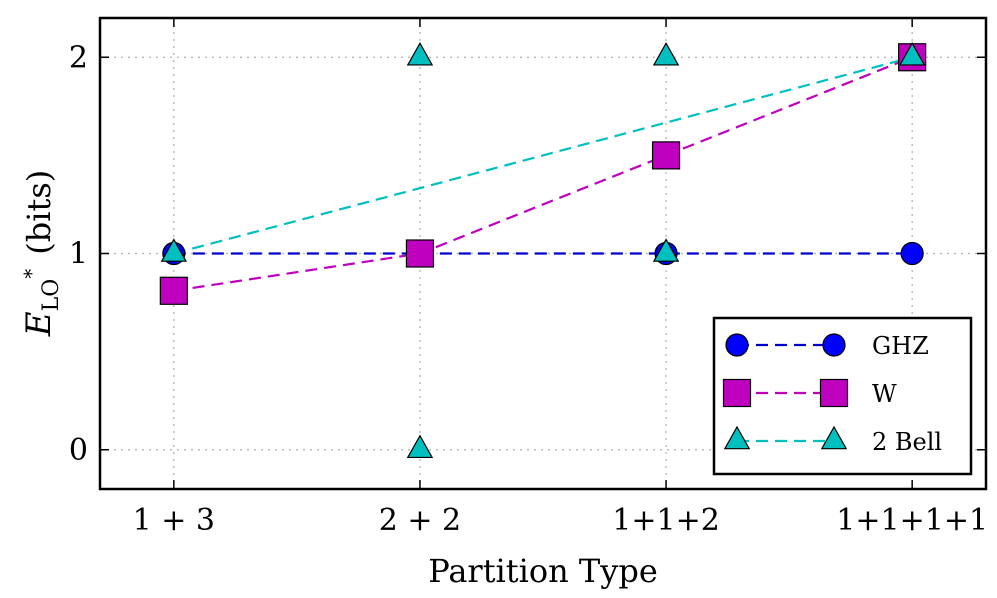 The image size is (997, 598). What do you see at coordinates (912, 520) in the screenshot?
I see `x-tick-label: 1+1+1+1` at bounding box center [912, 520].